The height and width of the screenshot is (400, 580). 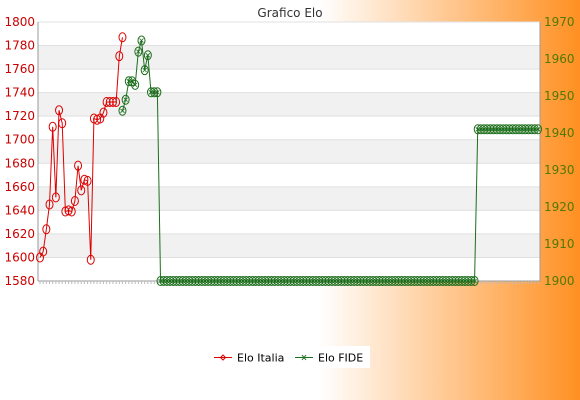 I want to click on legend: Elo Italia Elo FIDE, so click(x=290, y=357).